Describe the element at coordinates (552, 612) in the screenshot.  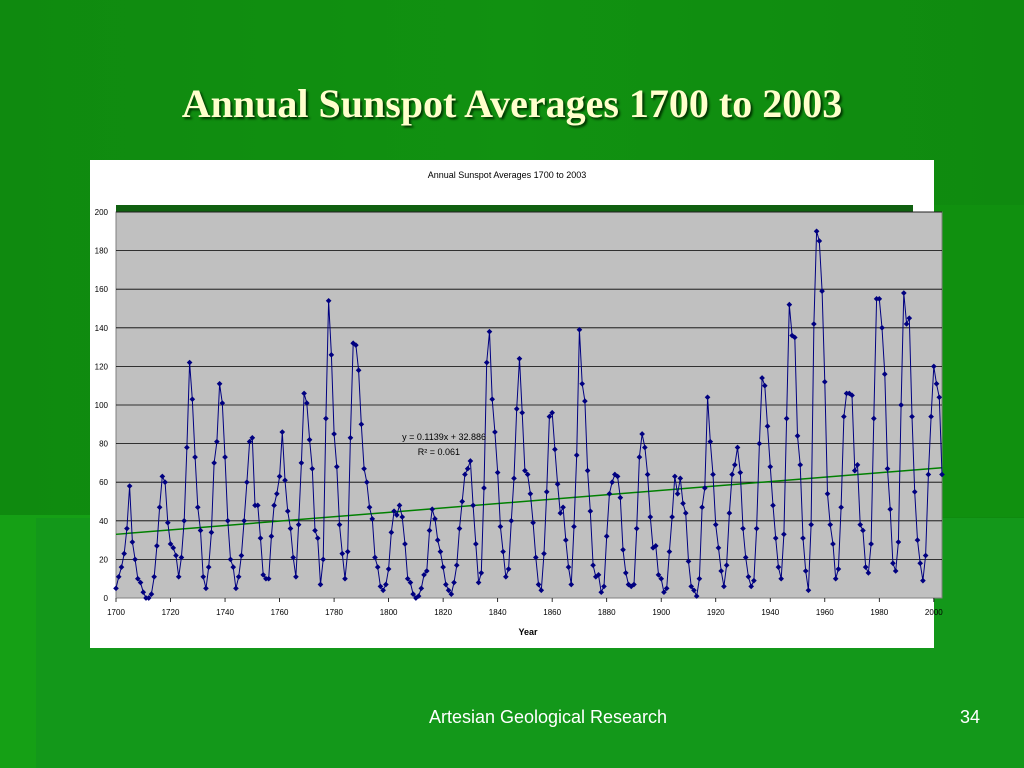
I see `x-tick-label: 1860` at that location.